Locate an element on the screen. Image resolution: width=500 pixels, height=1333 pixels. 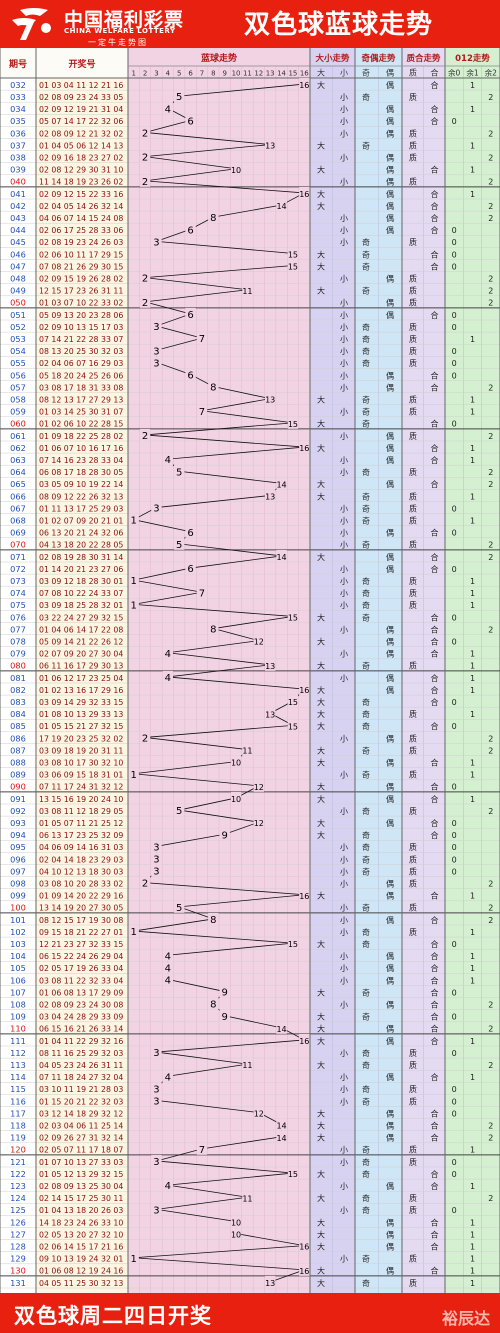
blue-point-label: 4 is located at coordinates (168, 460).